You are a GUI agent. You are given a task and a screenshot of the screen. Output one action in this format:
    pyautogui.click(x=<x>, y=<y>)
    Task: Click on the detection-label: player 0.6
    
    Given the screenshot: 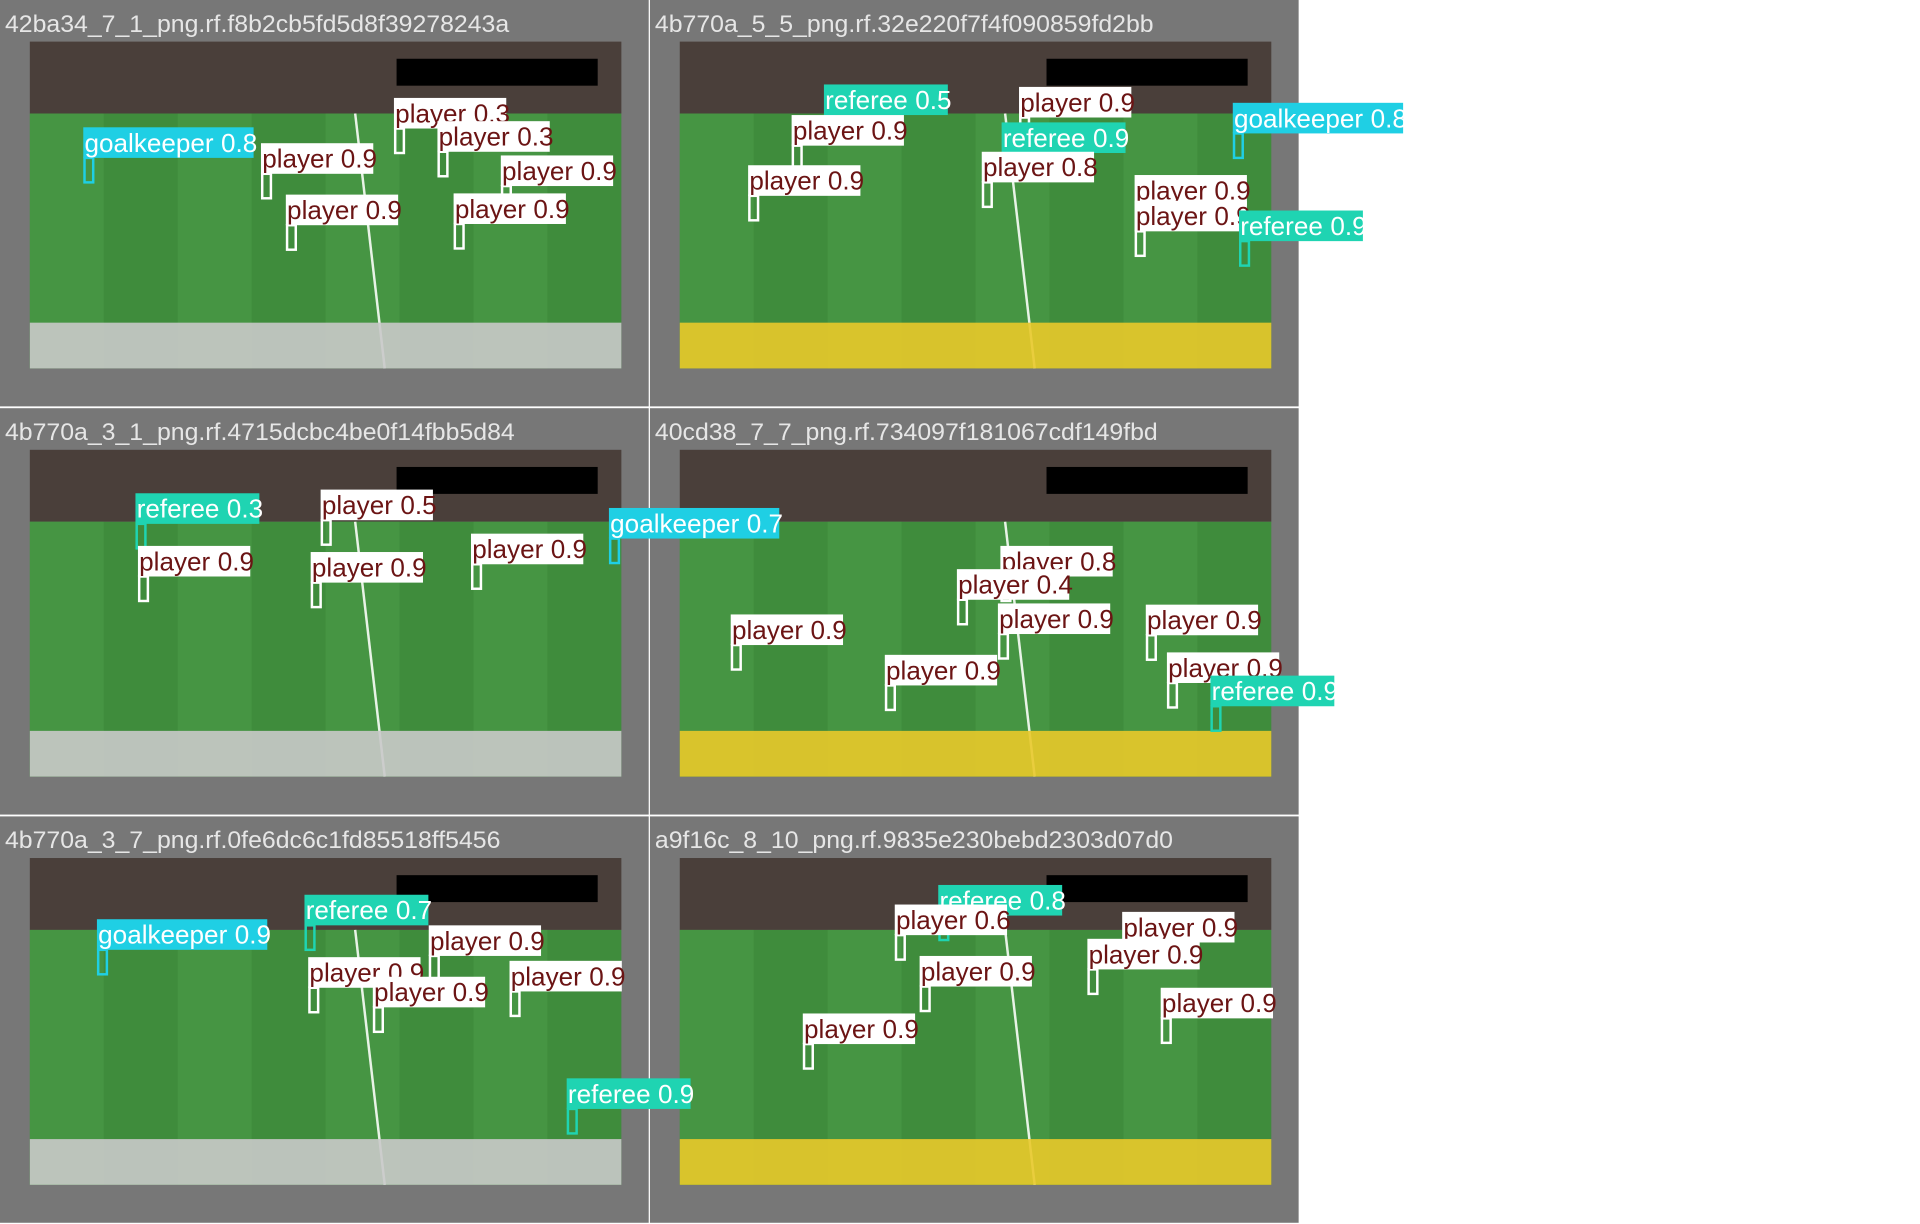 What is the action you would take?
    pyautogui.click(x=953, y=921)
    